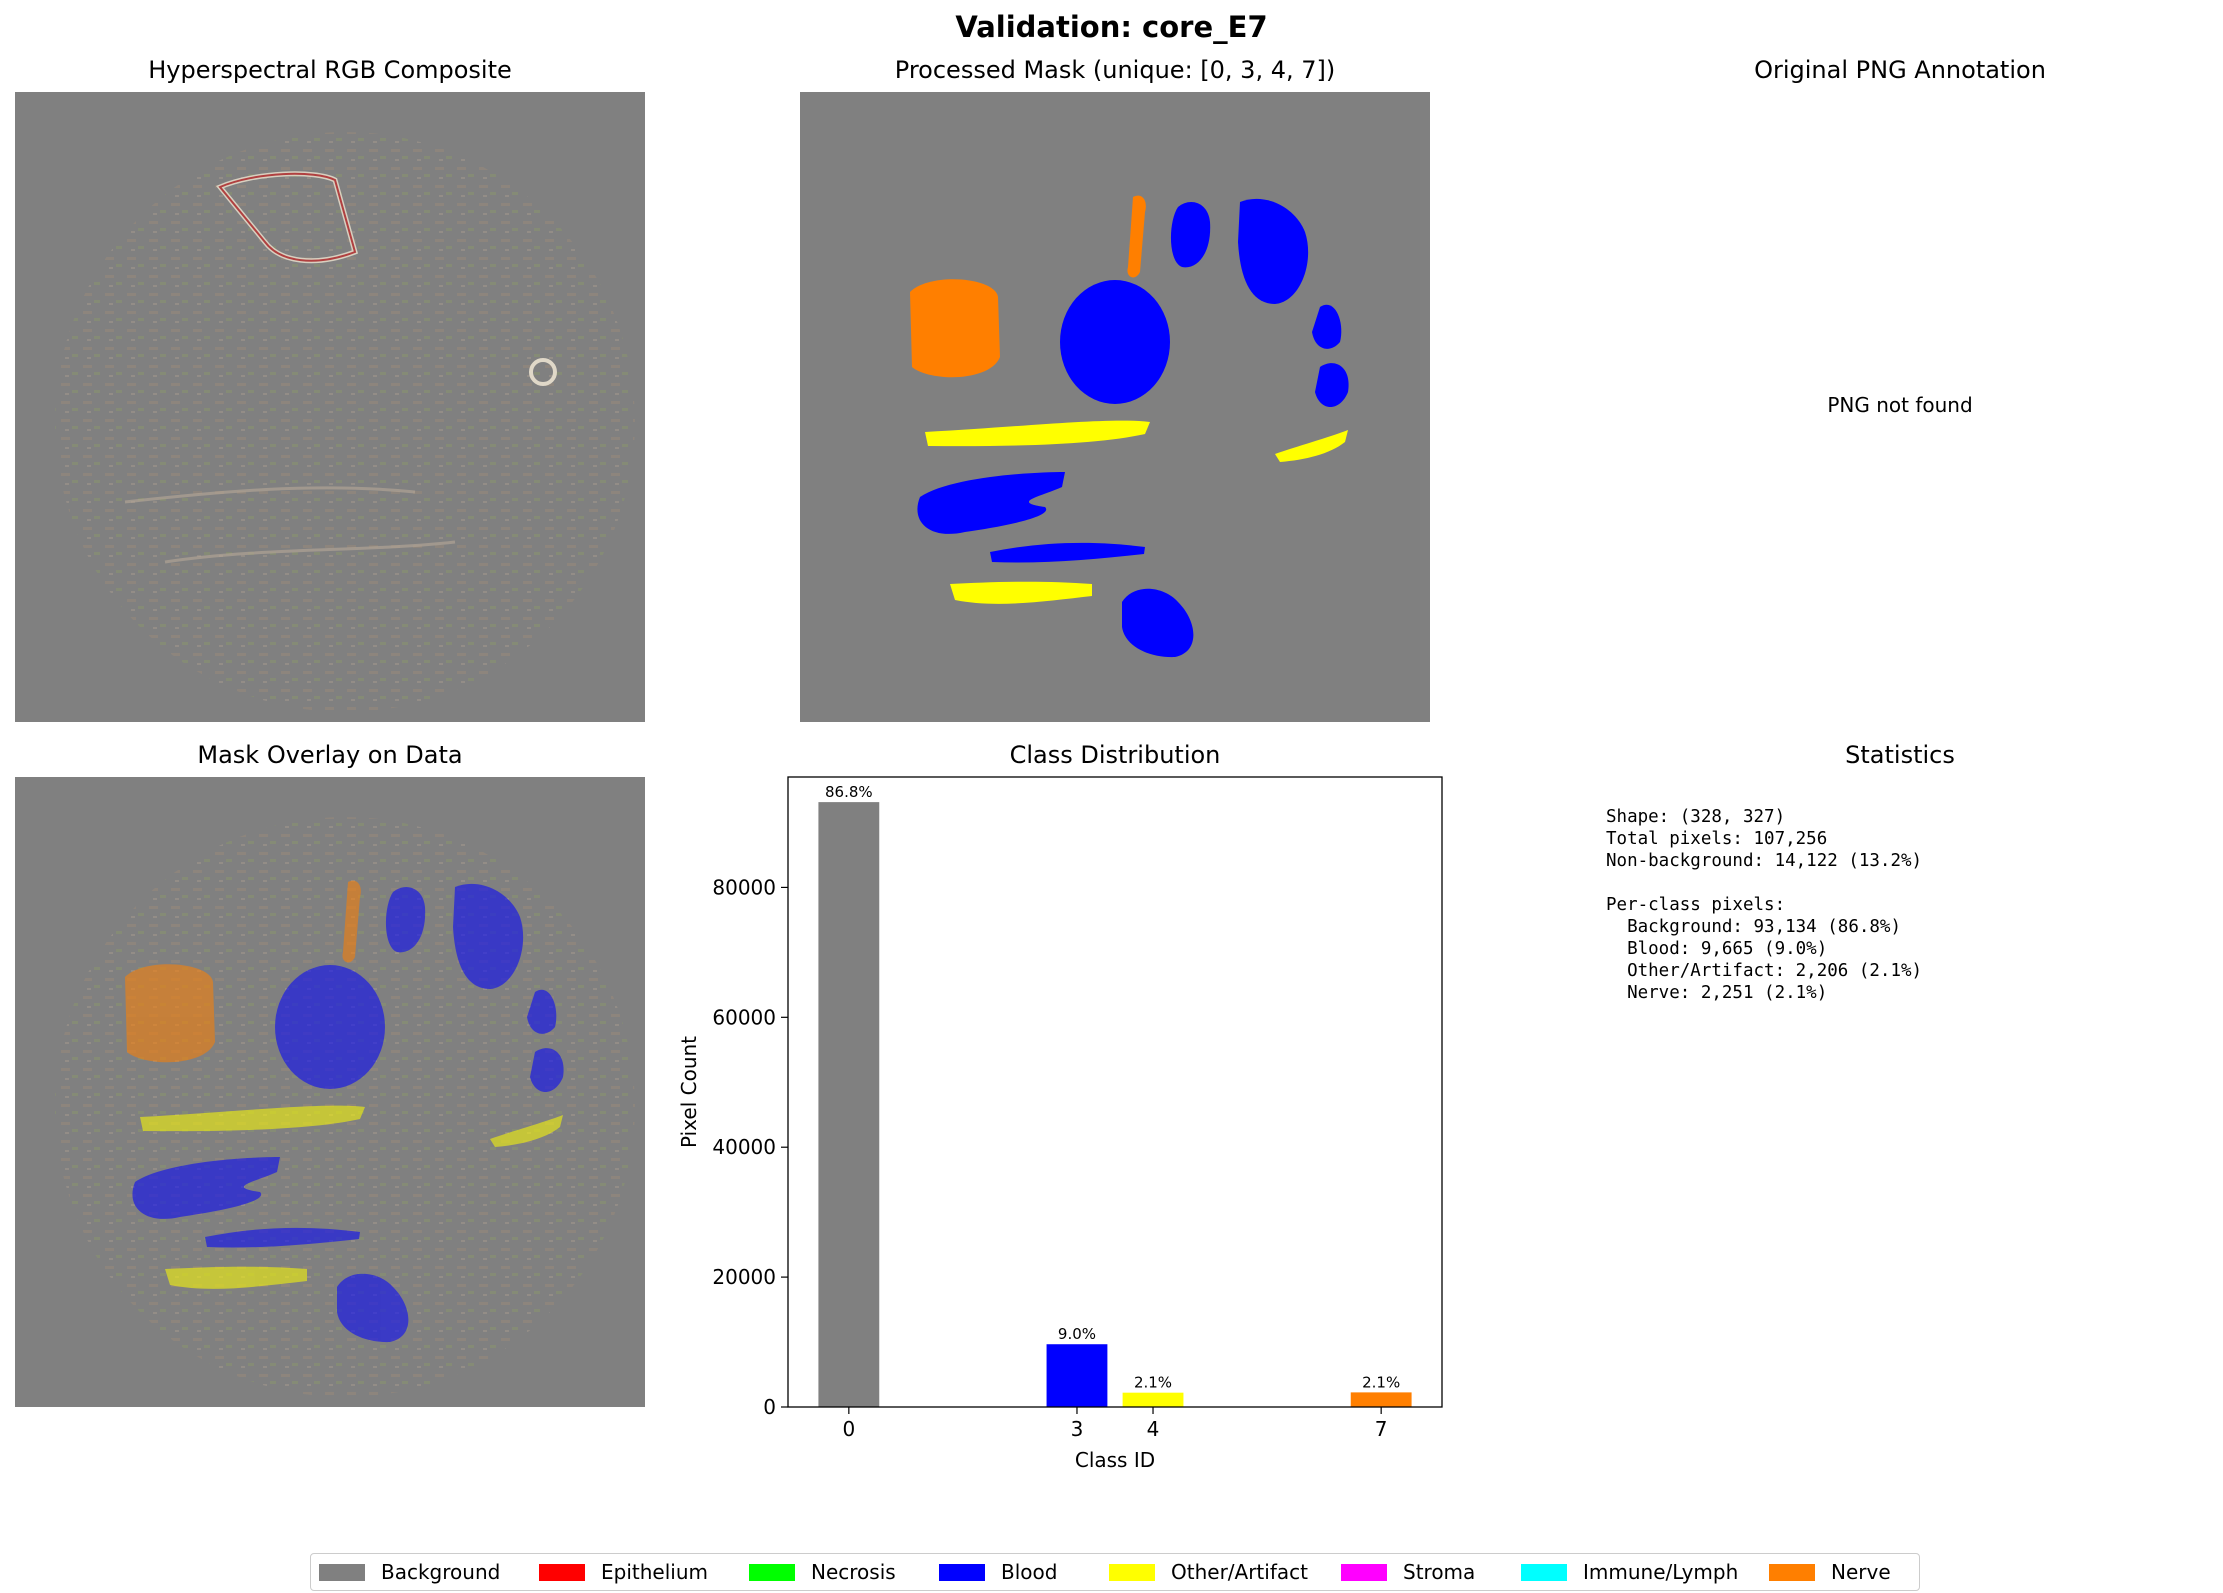 The image size is (2223, 1593). Describe the element at coordinates (330, 755) in the screenshot. I see `overlay-panel-title: Mask Overlay on Data` at that location.